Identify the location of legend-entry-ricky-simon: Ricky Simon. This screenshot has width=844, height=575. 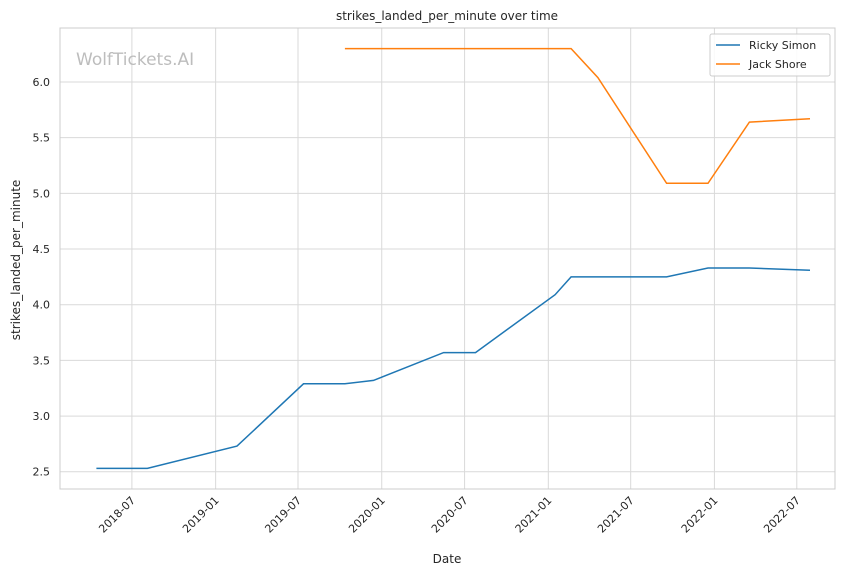
(782, 45).